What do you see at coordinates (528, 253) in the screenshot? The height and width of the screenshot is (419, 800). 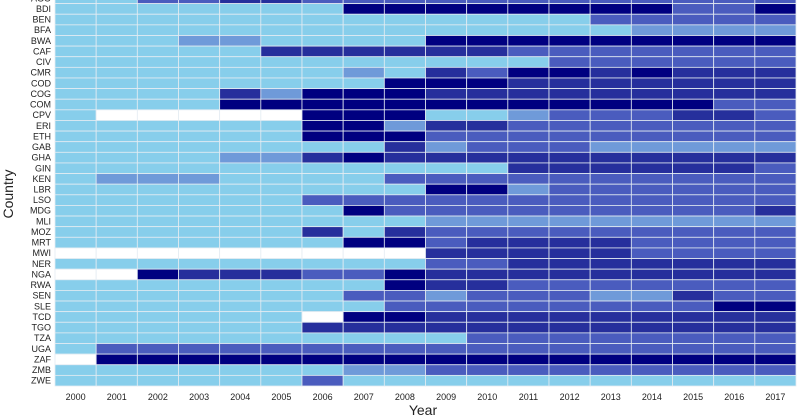 I see `heatmap-cell-mwi-2011` at bounding box center [528, 253].